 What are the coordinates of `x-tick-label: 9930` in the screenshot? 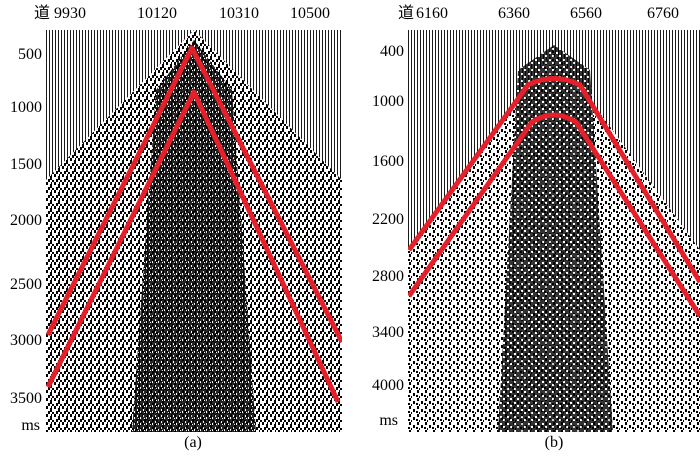 It's located at (70, 13).